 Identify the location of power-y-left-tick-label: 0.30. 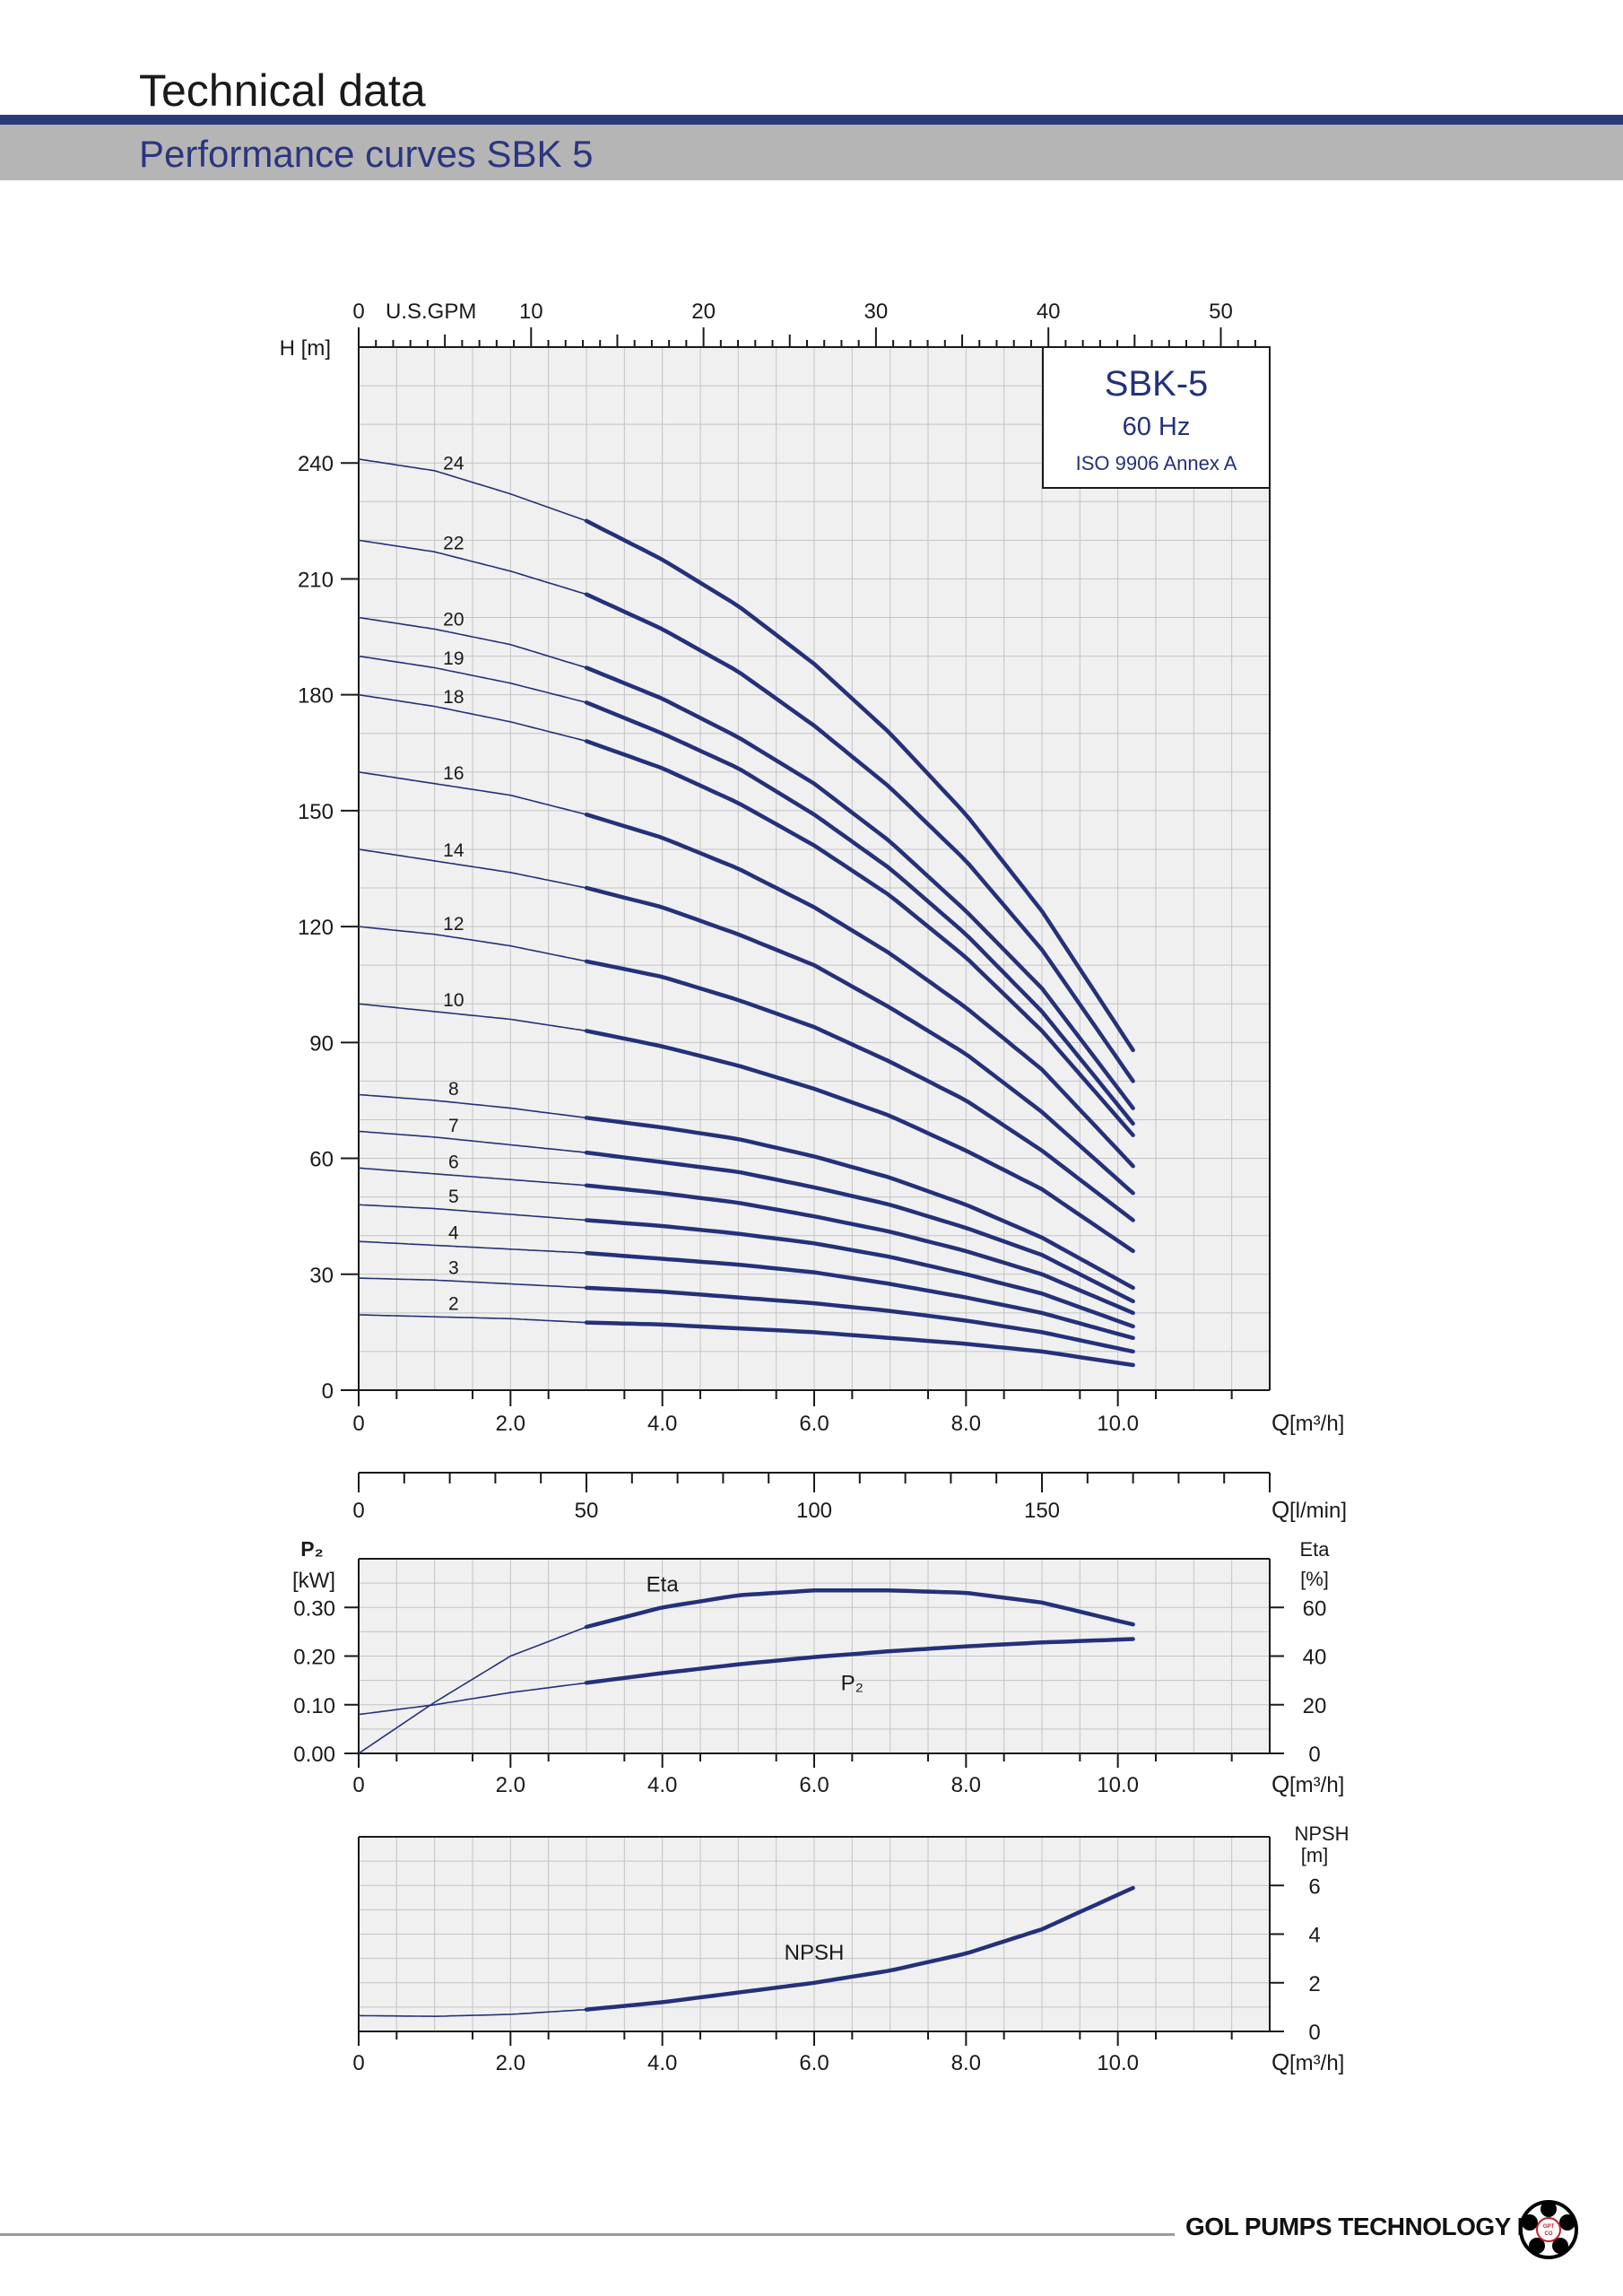
(314, 1608).